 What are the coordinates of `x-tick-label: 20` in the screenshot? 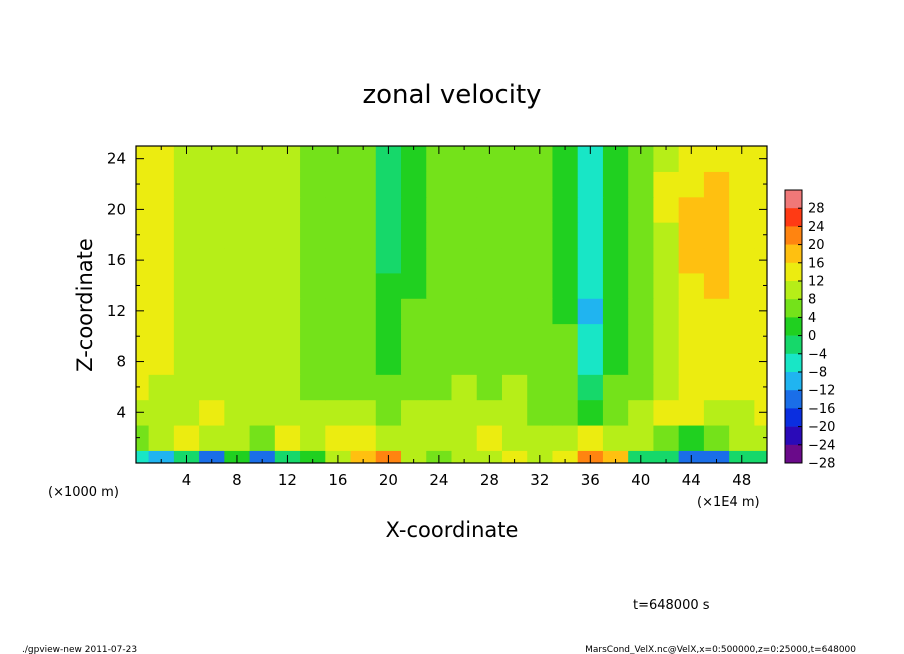 It's located at (388, 480).